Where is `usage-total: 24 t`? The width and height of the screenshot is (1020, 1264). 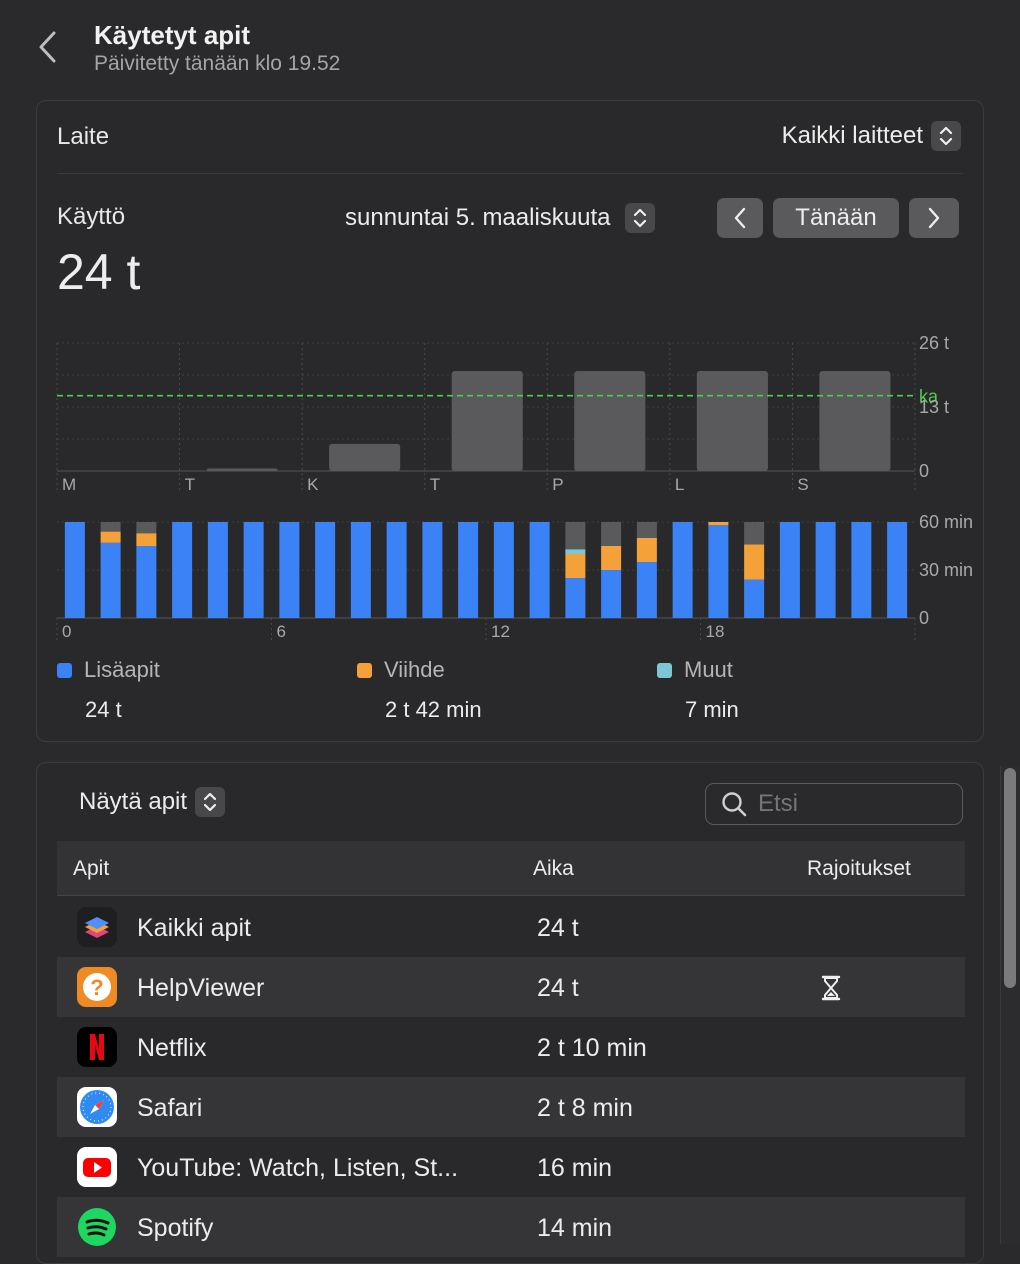
usage-total: 24 t is located at coordinates (99, 272).